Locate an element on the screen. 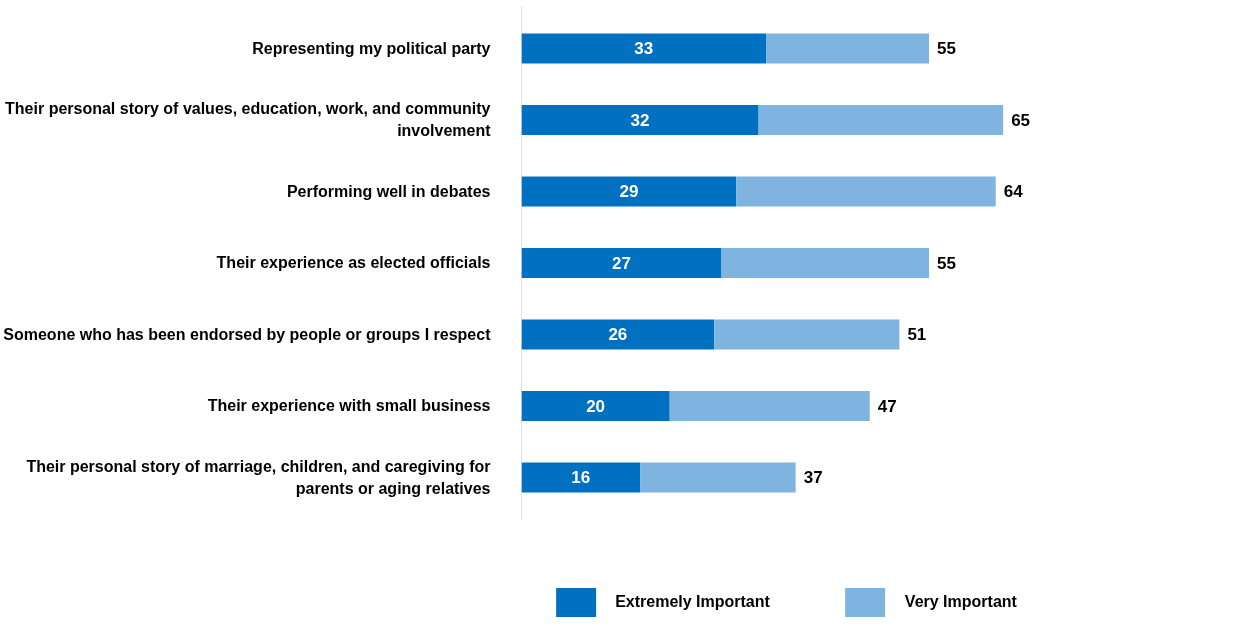  data-label: 26 is located at coordinates (618, 335).